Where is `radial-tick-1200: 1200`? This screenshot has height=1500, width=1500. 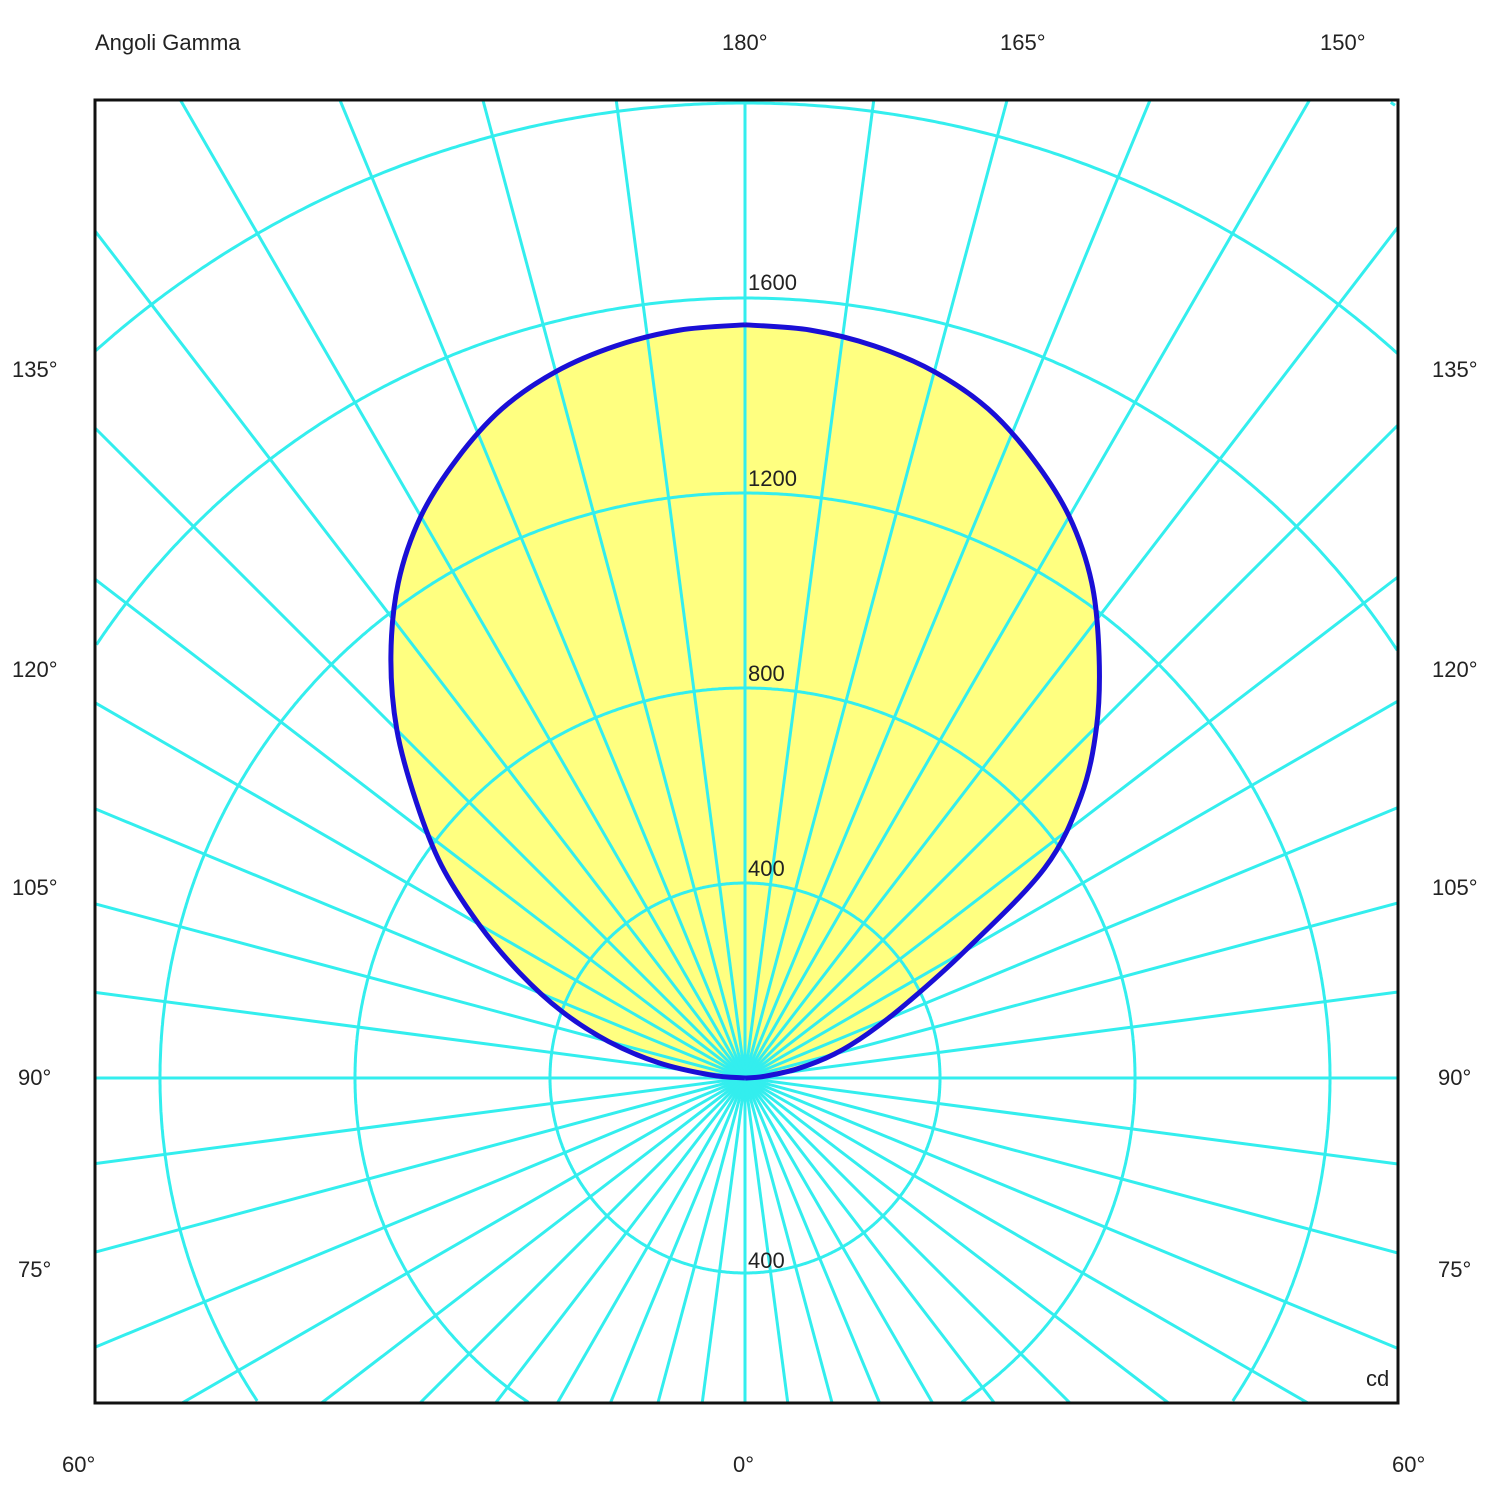 radial-tick-1200: 1200 is located at coordinates (772, 478).